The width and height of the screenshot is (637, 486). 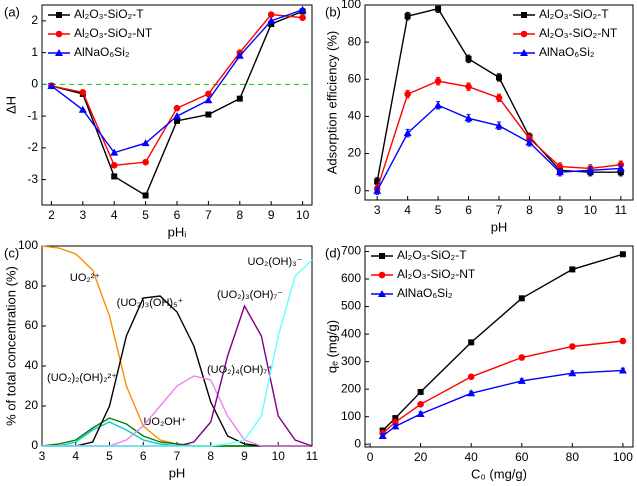 What do you see at coordinates (177, 231) in the screenshot?
I see `x-axis-title: pHᵢ` at bounding box center [177, 231].